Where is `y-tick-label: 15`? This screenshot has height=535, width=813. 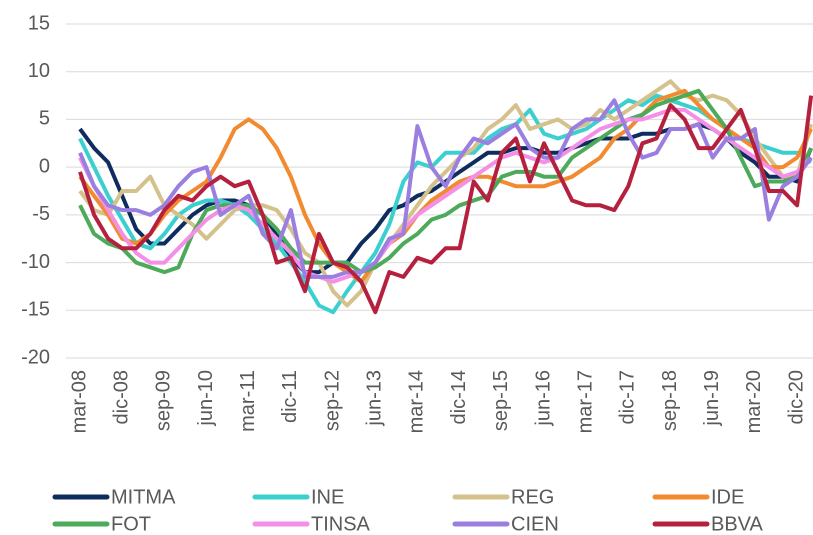
y-tick-label: 15 is located at coordinates (39, 23).